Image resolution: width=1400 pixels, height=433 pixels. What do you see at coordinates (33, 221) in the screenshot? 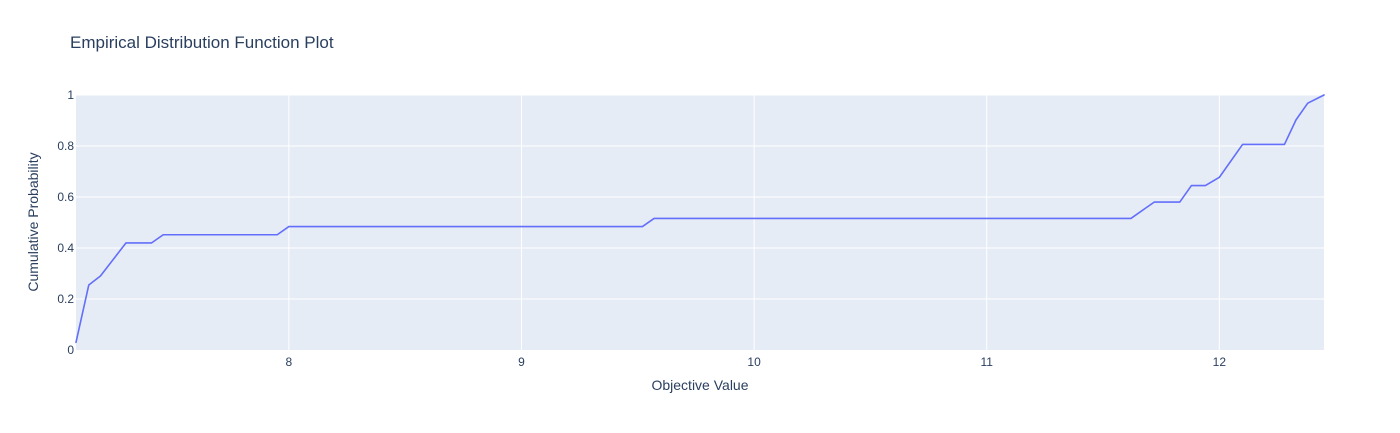
I see `y-axis-title: Cumulative Probability` at bounding box center [33, 221].